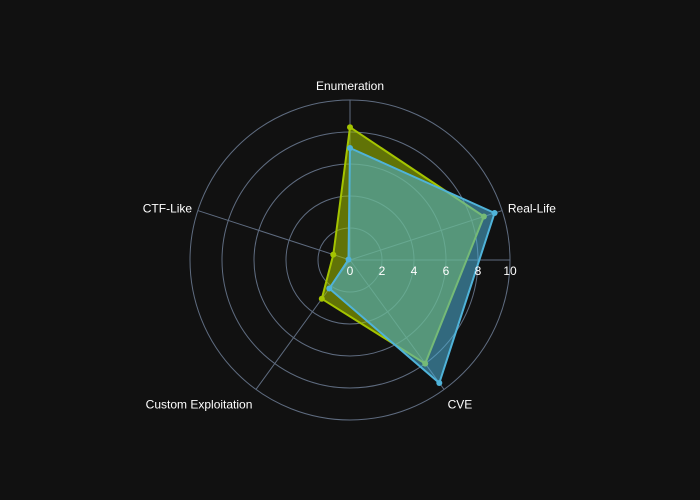 This screenshot has height=500, width=700. What do you see at coordinates (274, 235) in the screenshot?
I see `grid-spoke` at bounding box center [274, 235].